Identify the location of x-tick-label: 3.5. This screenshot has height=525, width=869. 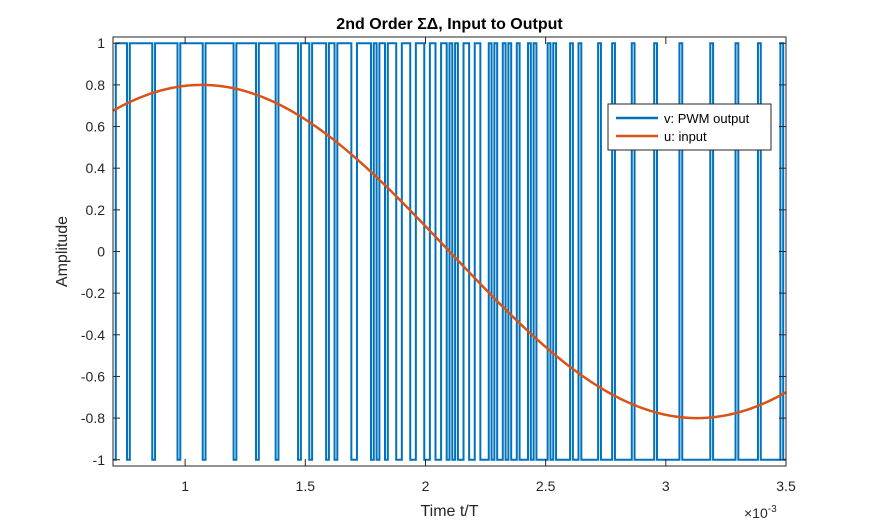
(786, 486).